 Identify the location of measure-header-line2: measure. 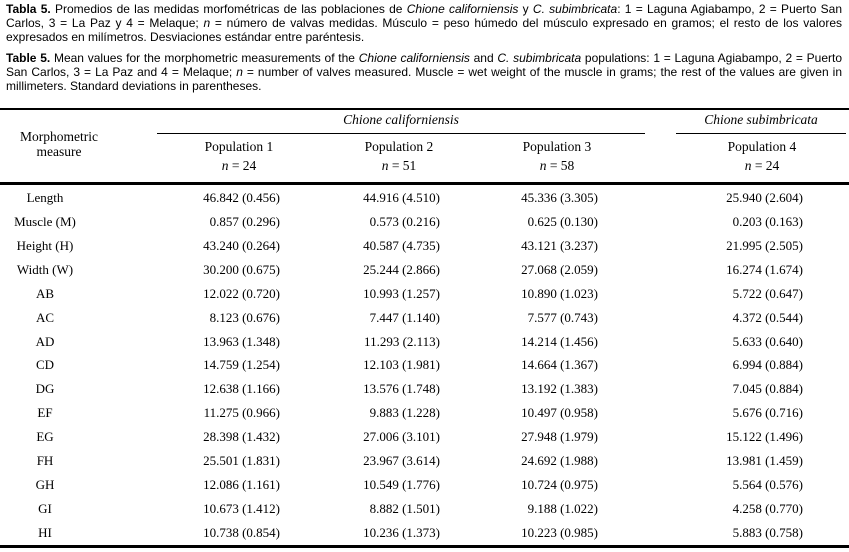
(59, 151).